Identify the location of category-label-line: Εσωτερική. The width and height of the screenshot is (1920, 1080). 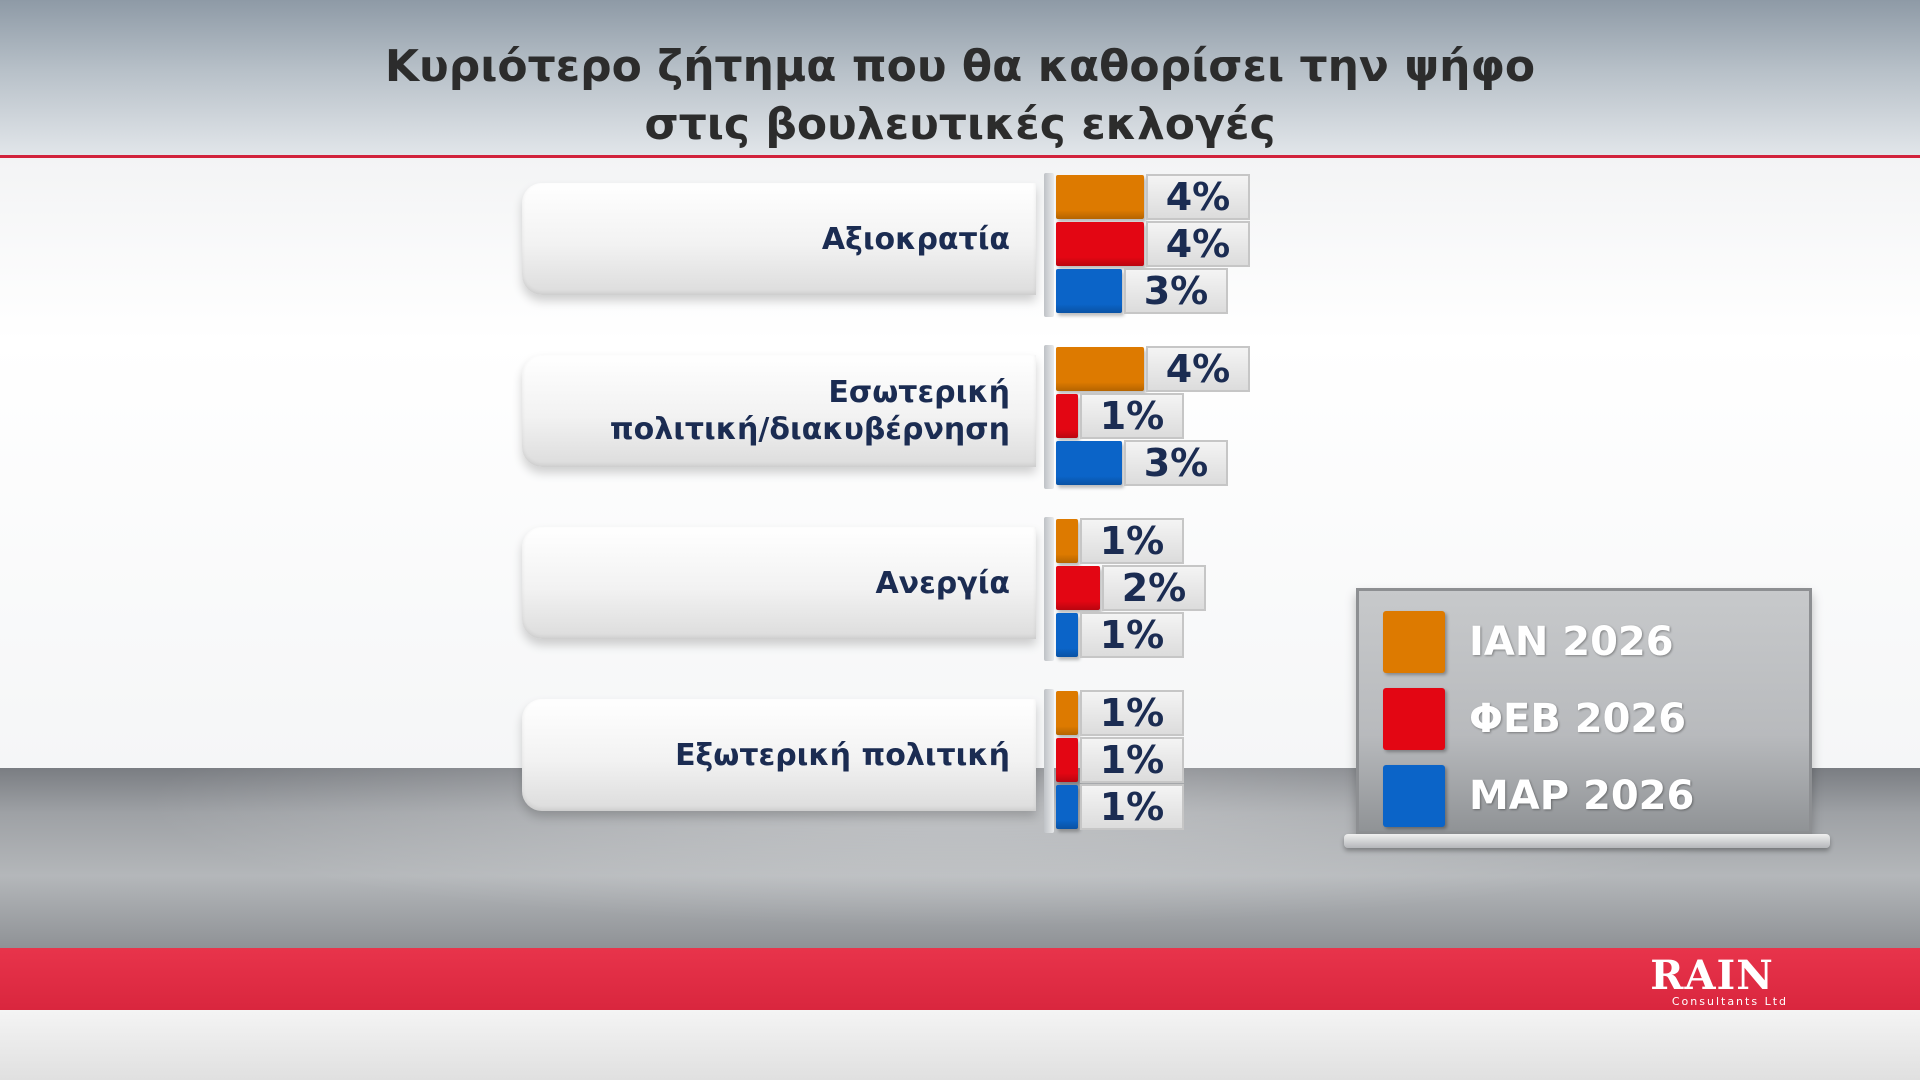
(919, 392).